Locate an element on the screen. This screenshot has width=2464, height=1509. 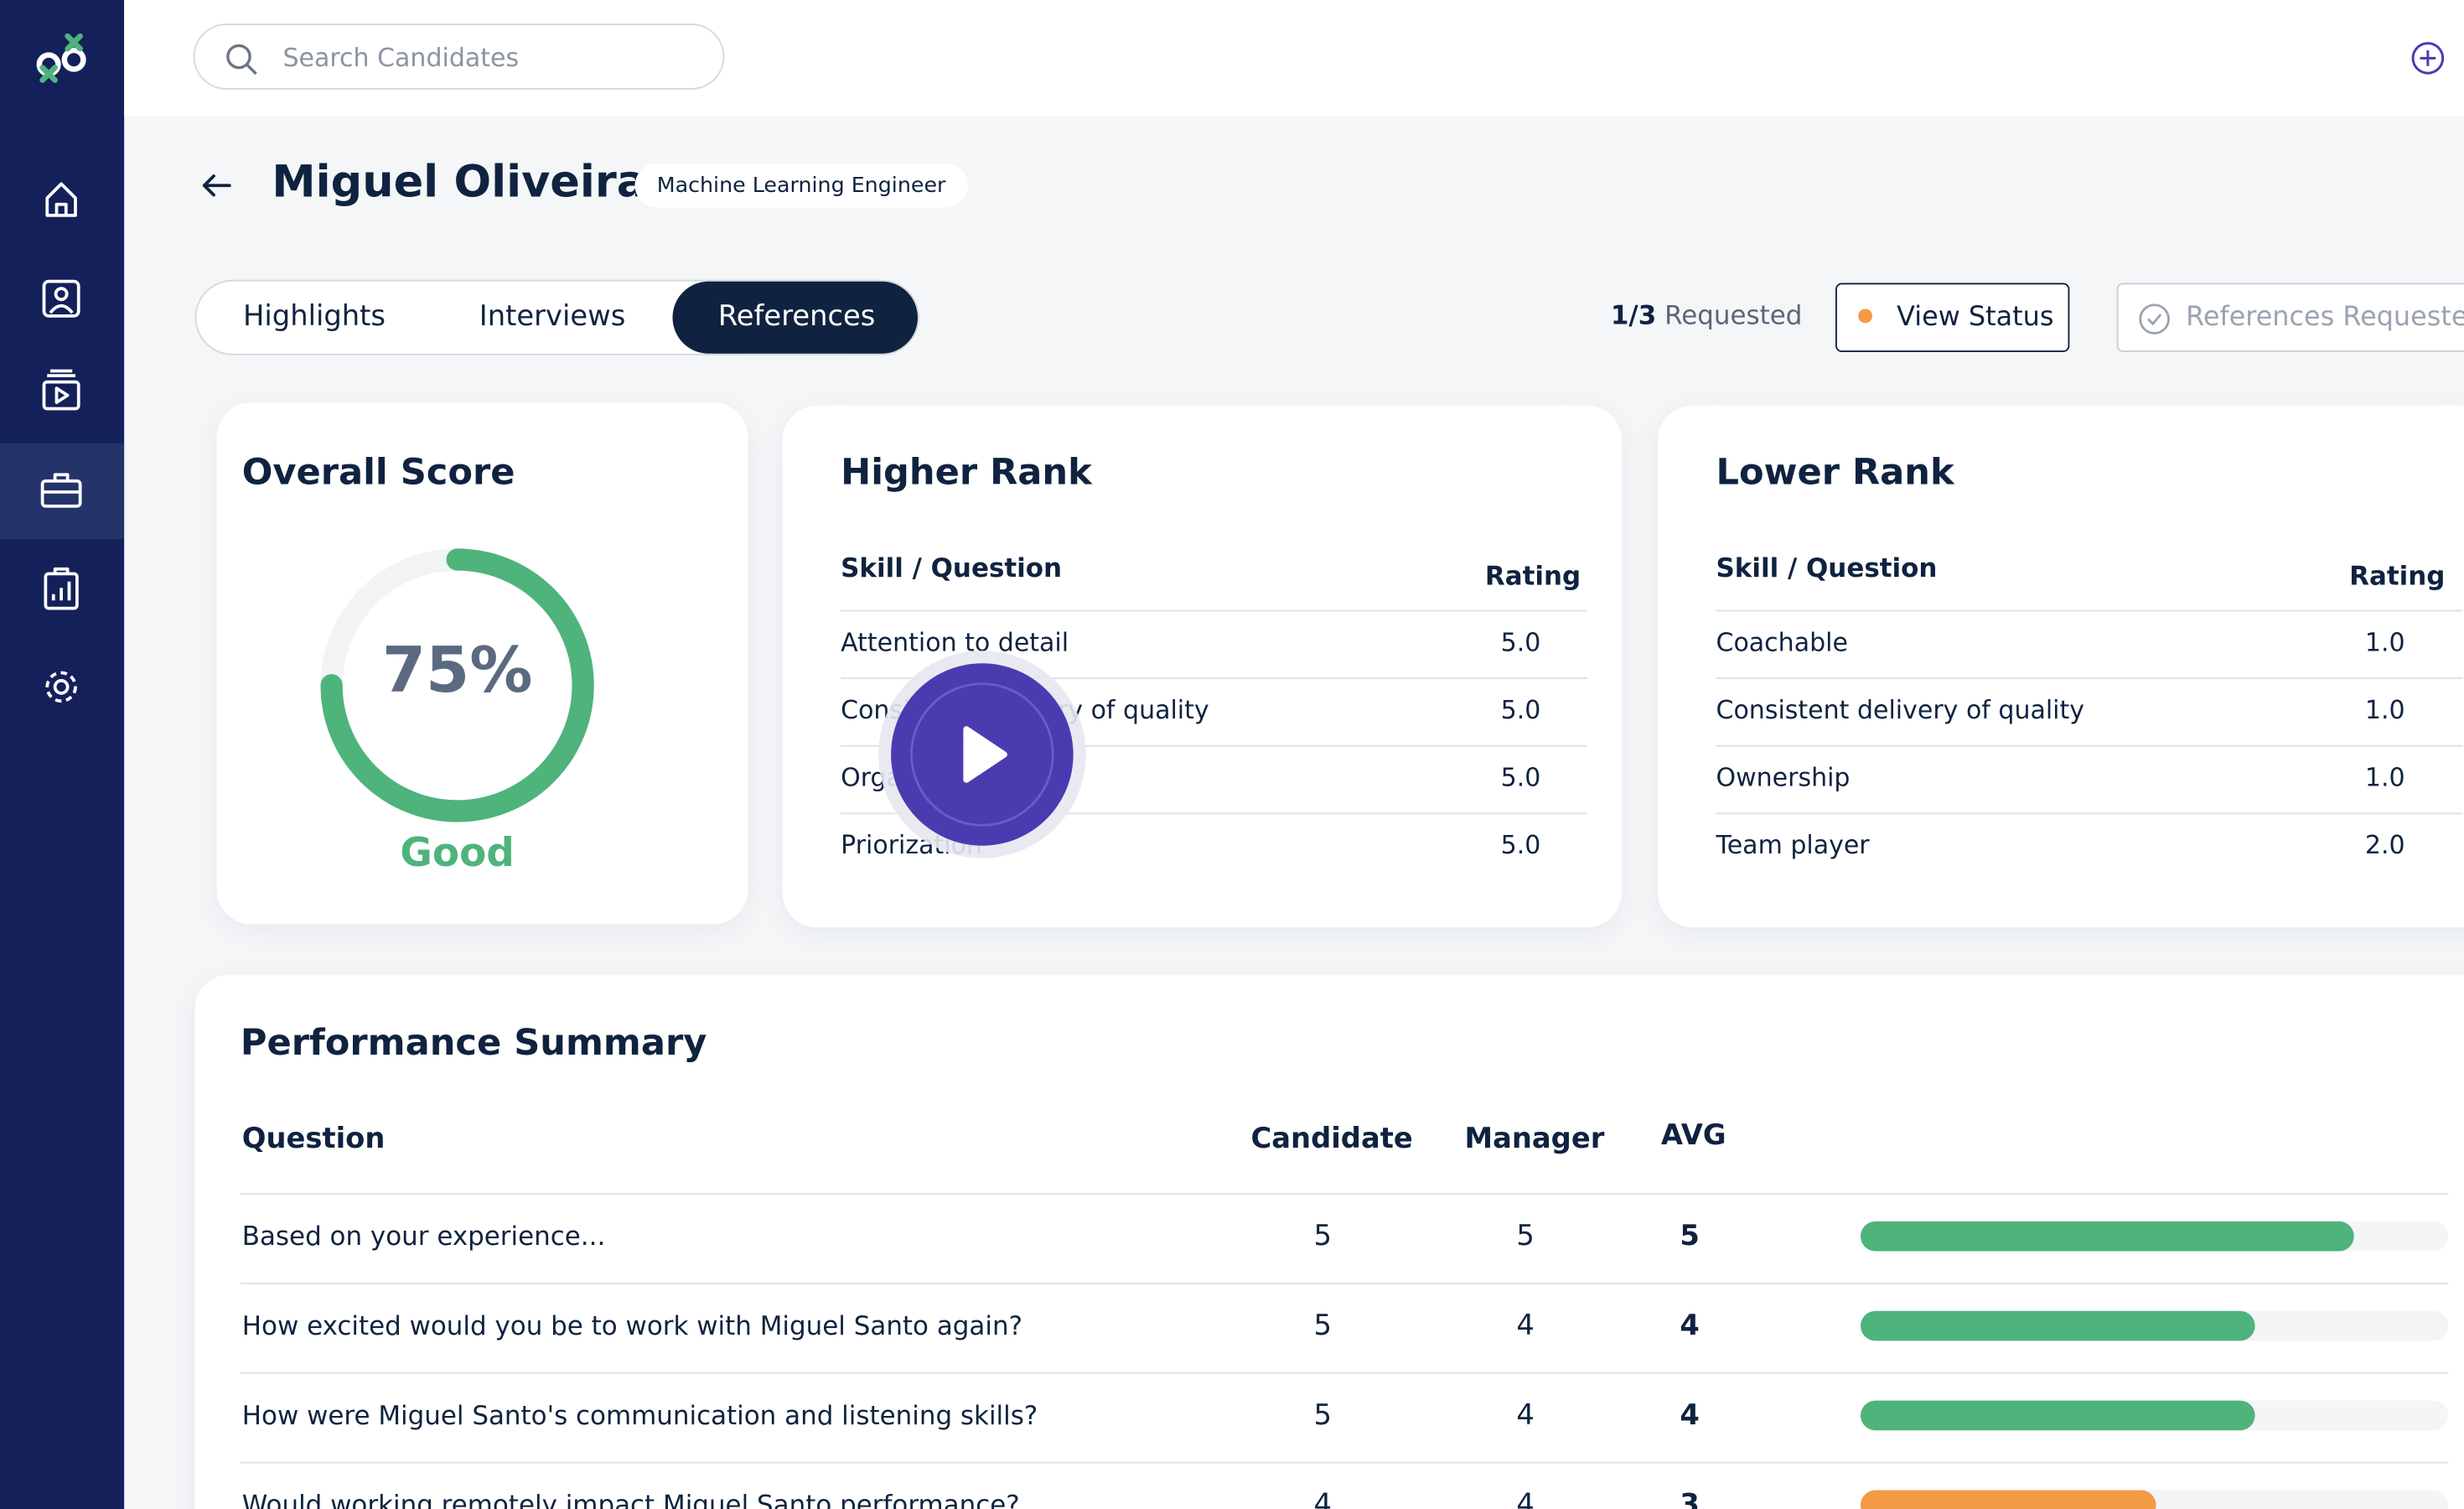
view-status-label: View Status is located at coordinates (1975, 318).